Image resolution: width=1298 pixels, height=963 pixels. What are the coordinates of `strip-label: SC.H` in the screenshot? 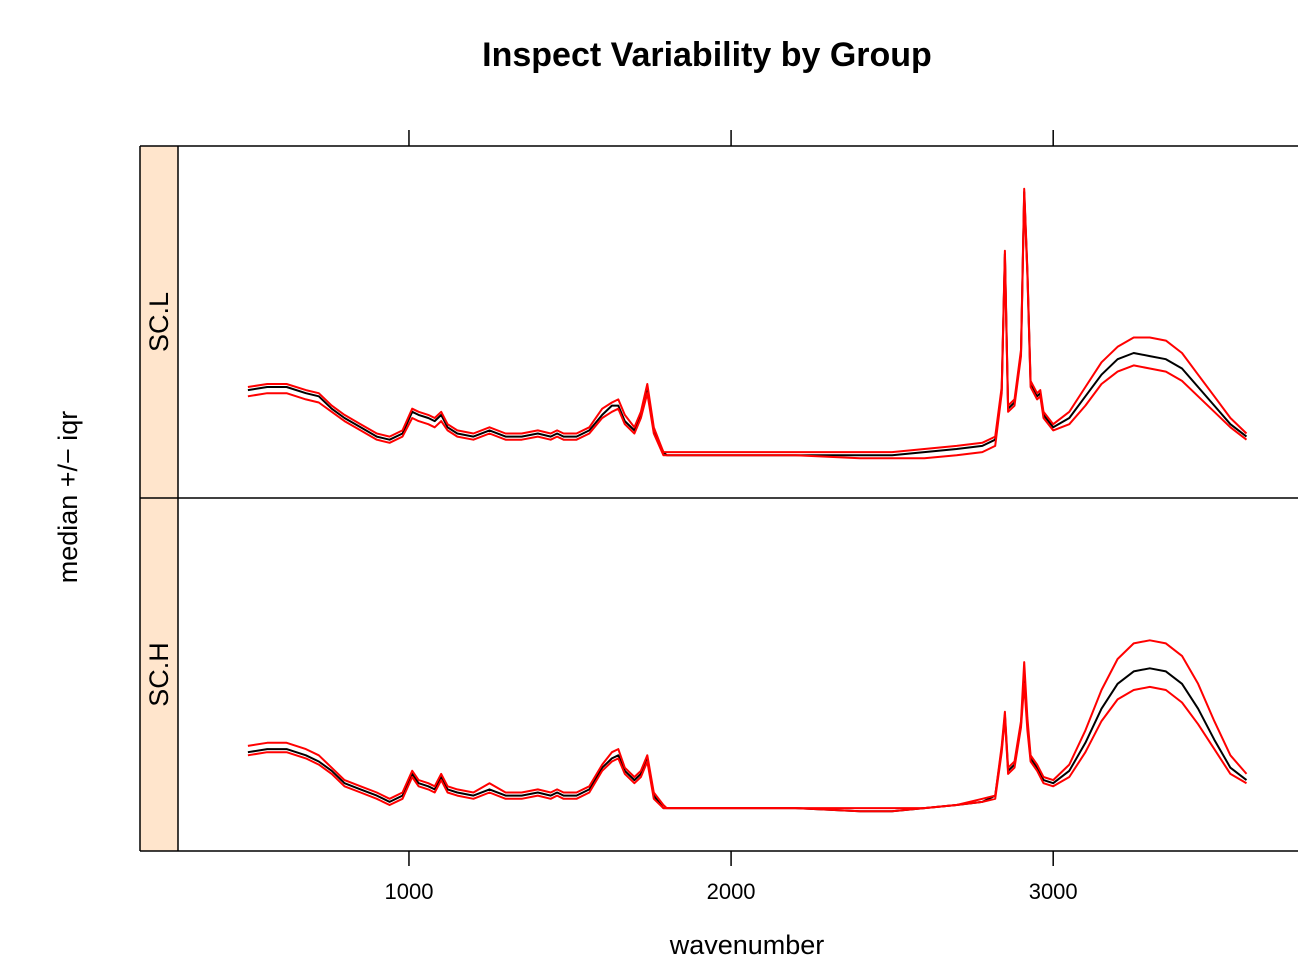 It's located at (159, 674).